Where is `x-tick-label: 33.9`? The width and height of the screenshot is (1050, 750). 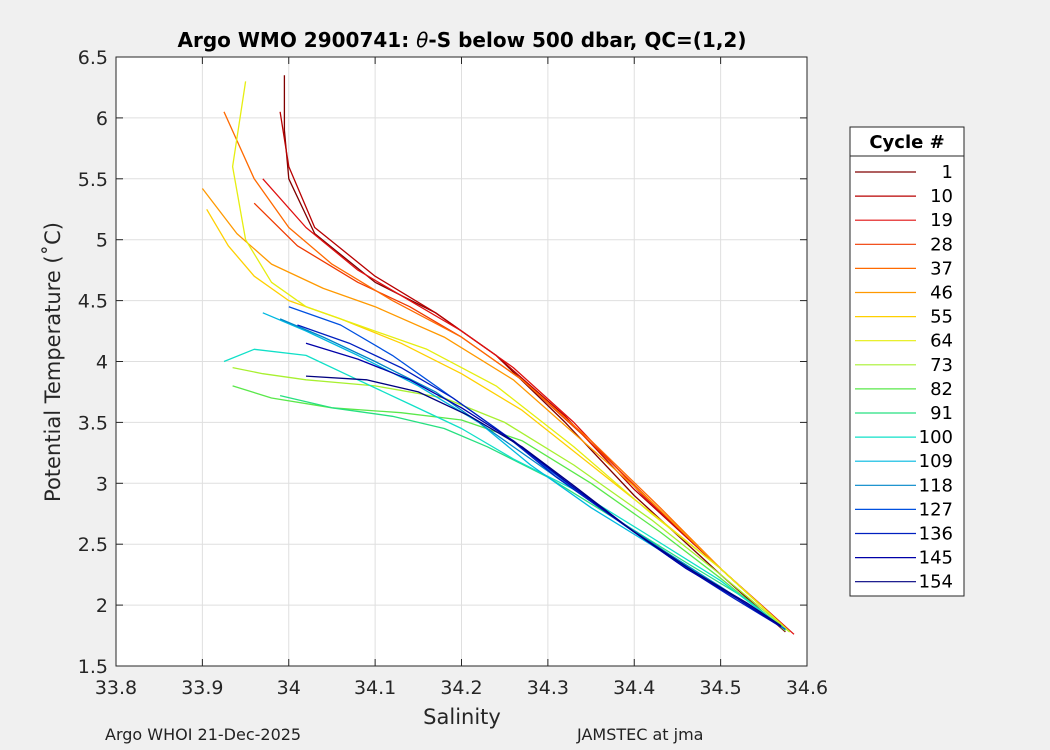
x-tick-label: 33.9 is located at coordinates (202, 688).